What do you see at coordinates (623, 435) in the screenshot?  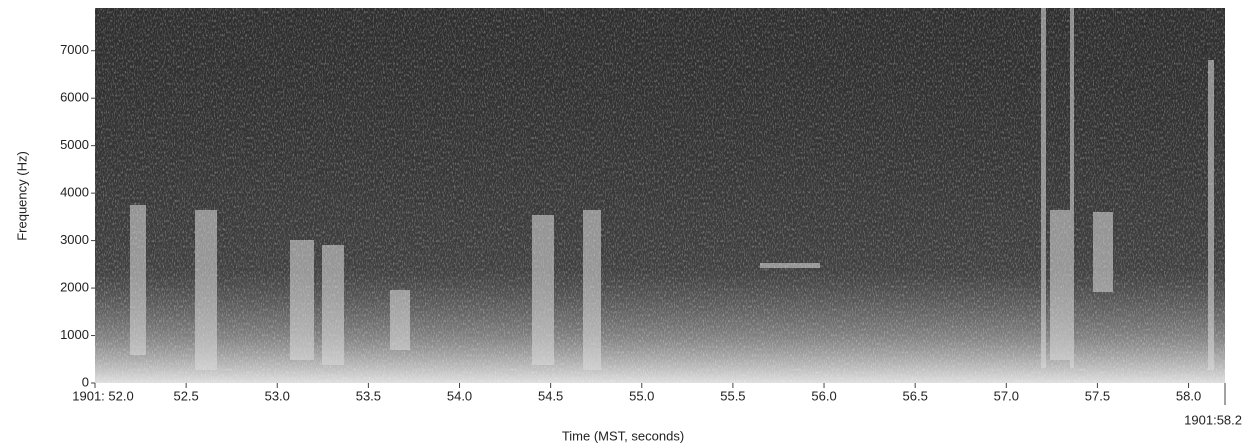 I see `x-axis-label: Time (MST, seconds)` at bounding box center [623, 435].